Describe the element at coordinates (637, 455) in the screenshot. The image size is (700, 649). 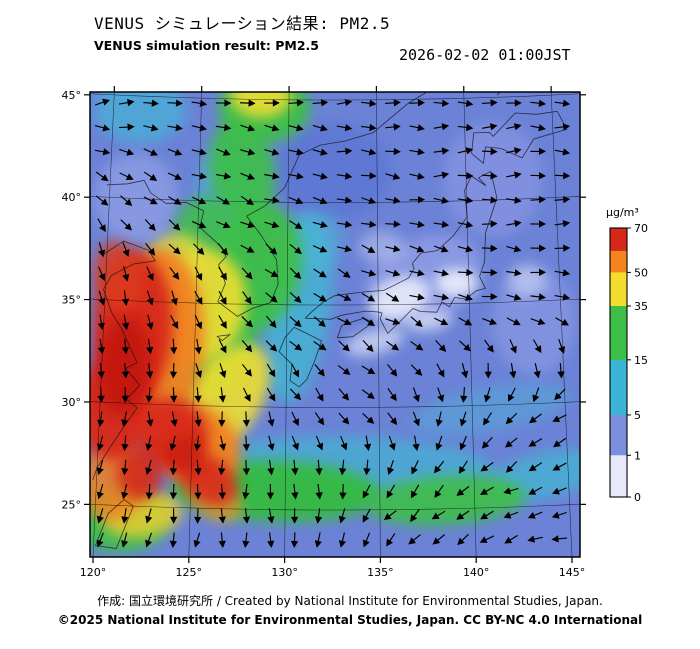
I see `colorbar-tick-label: 1` at that location.